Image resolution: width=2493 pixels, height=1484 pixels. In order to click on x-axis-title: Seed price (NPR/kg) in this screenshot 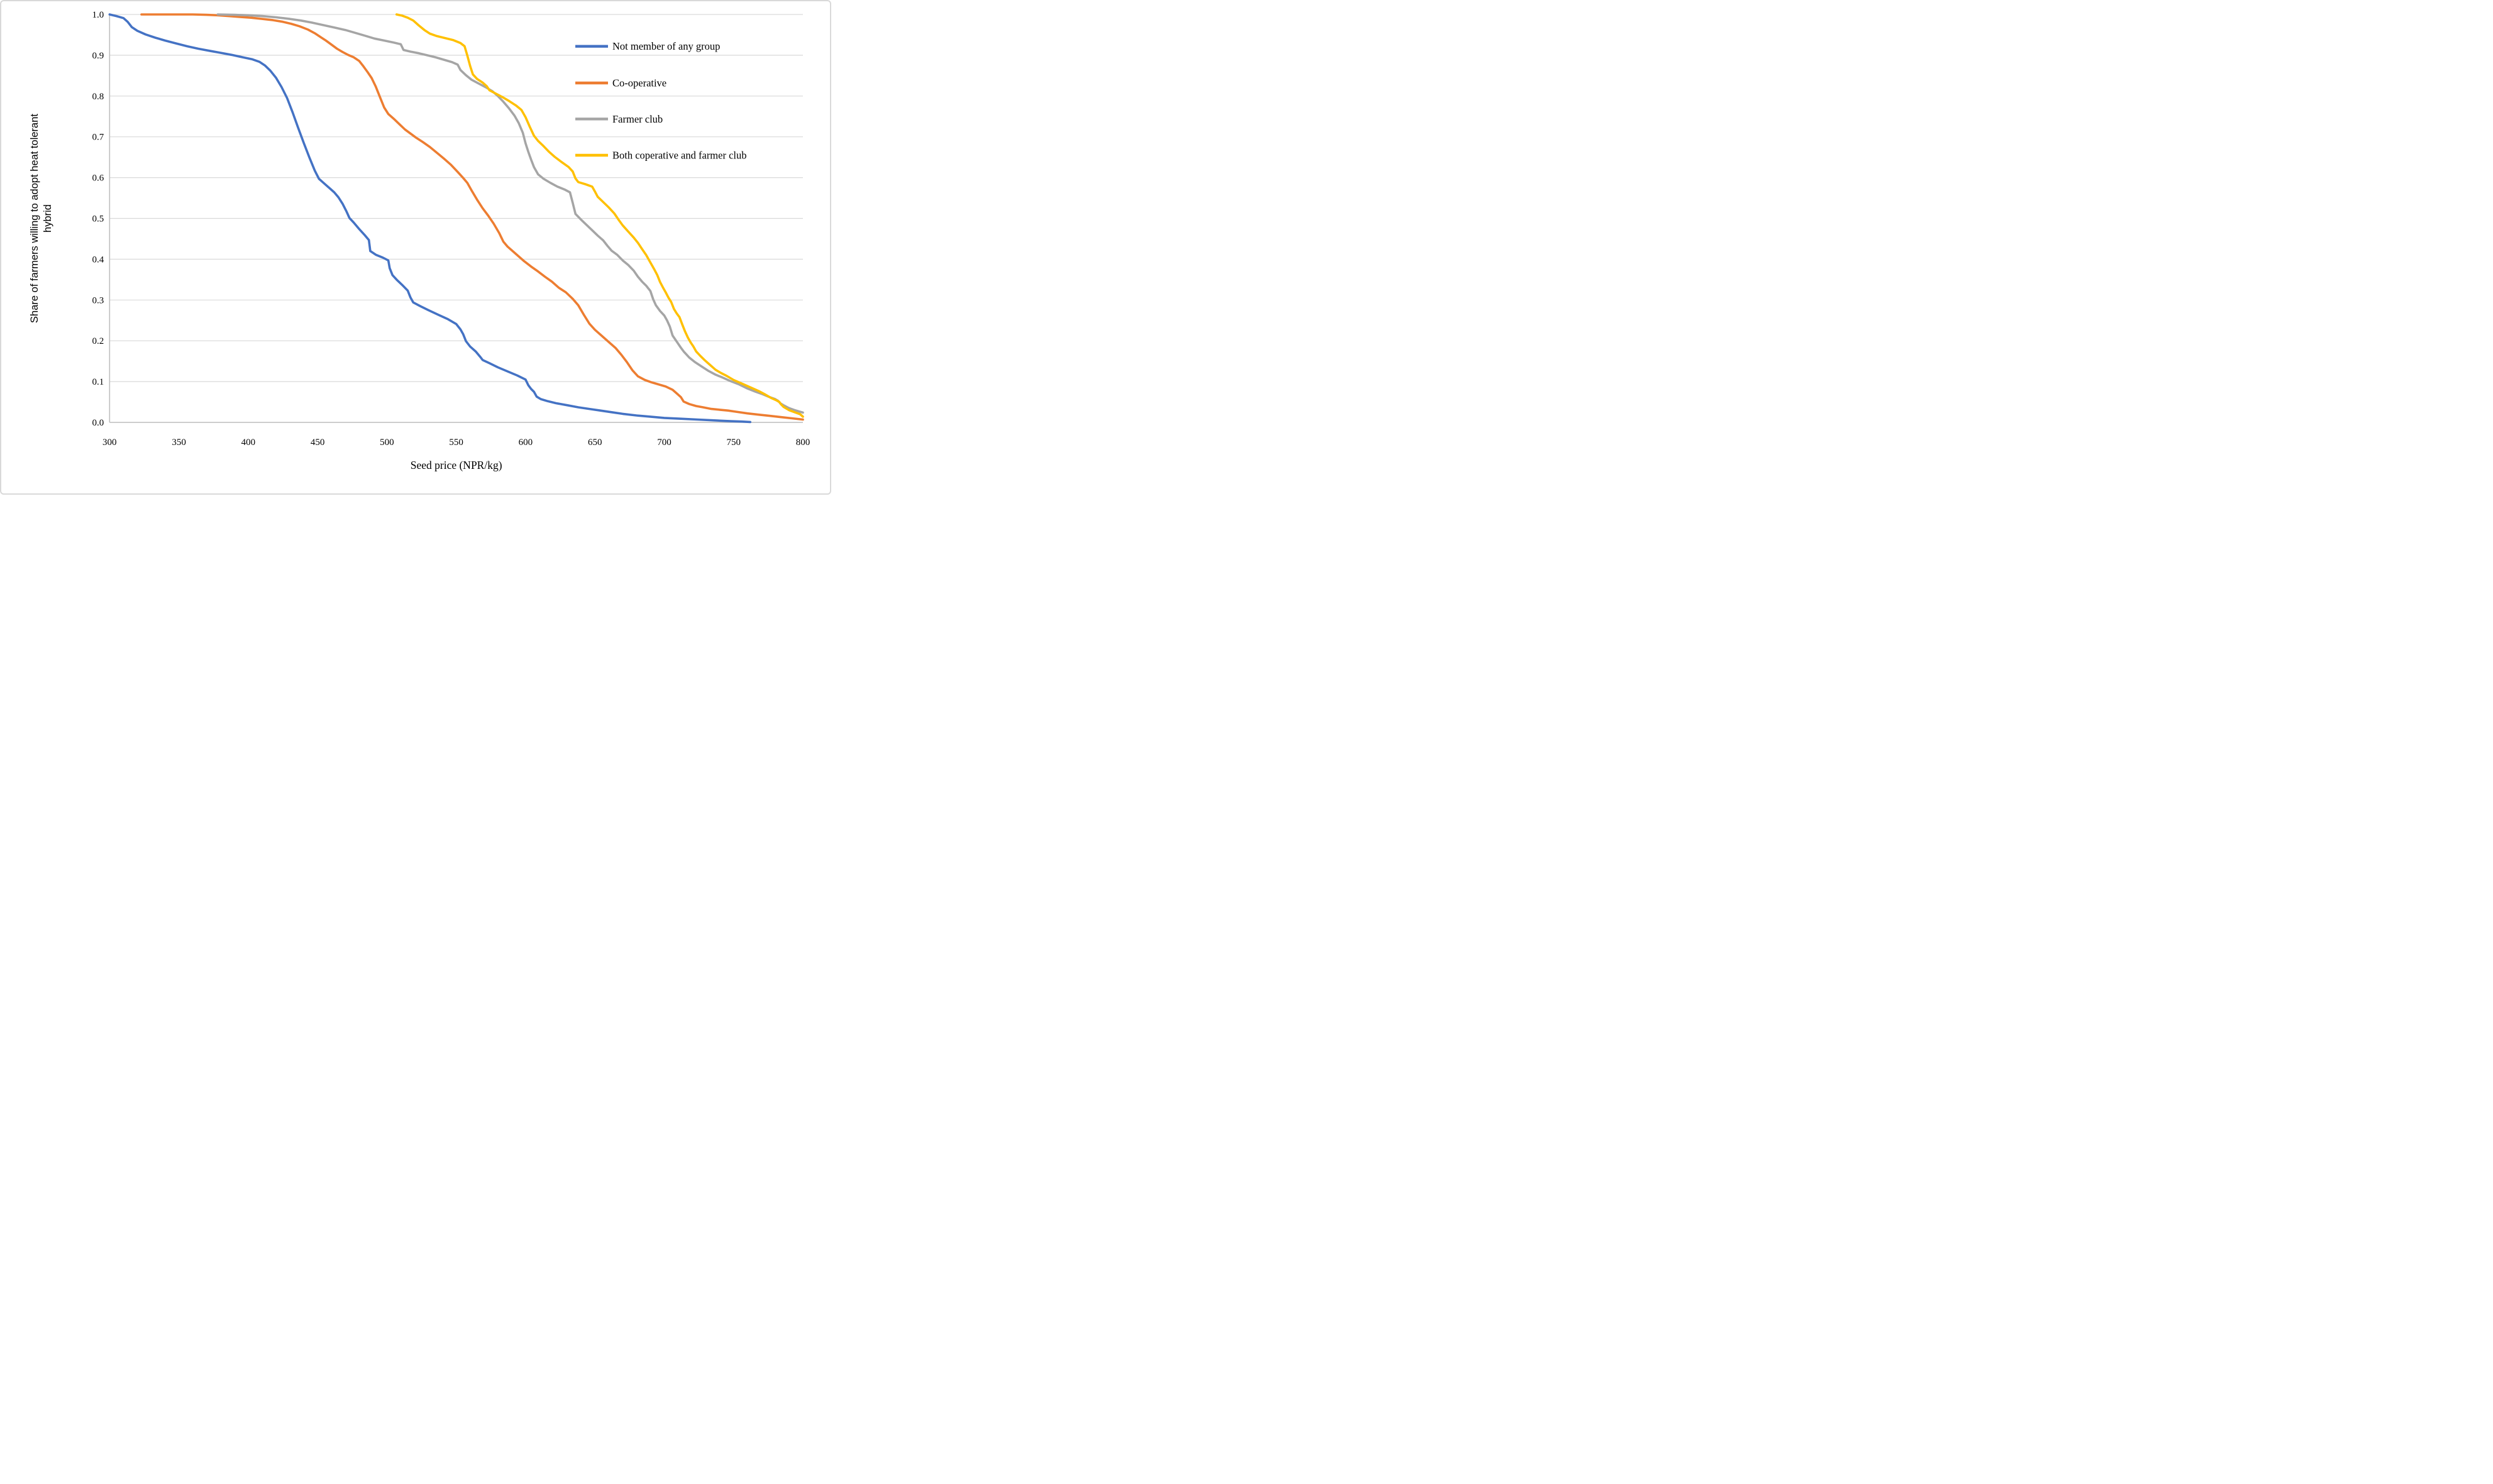, I will do `click(456, 465)`.